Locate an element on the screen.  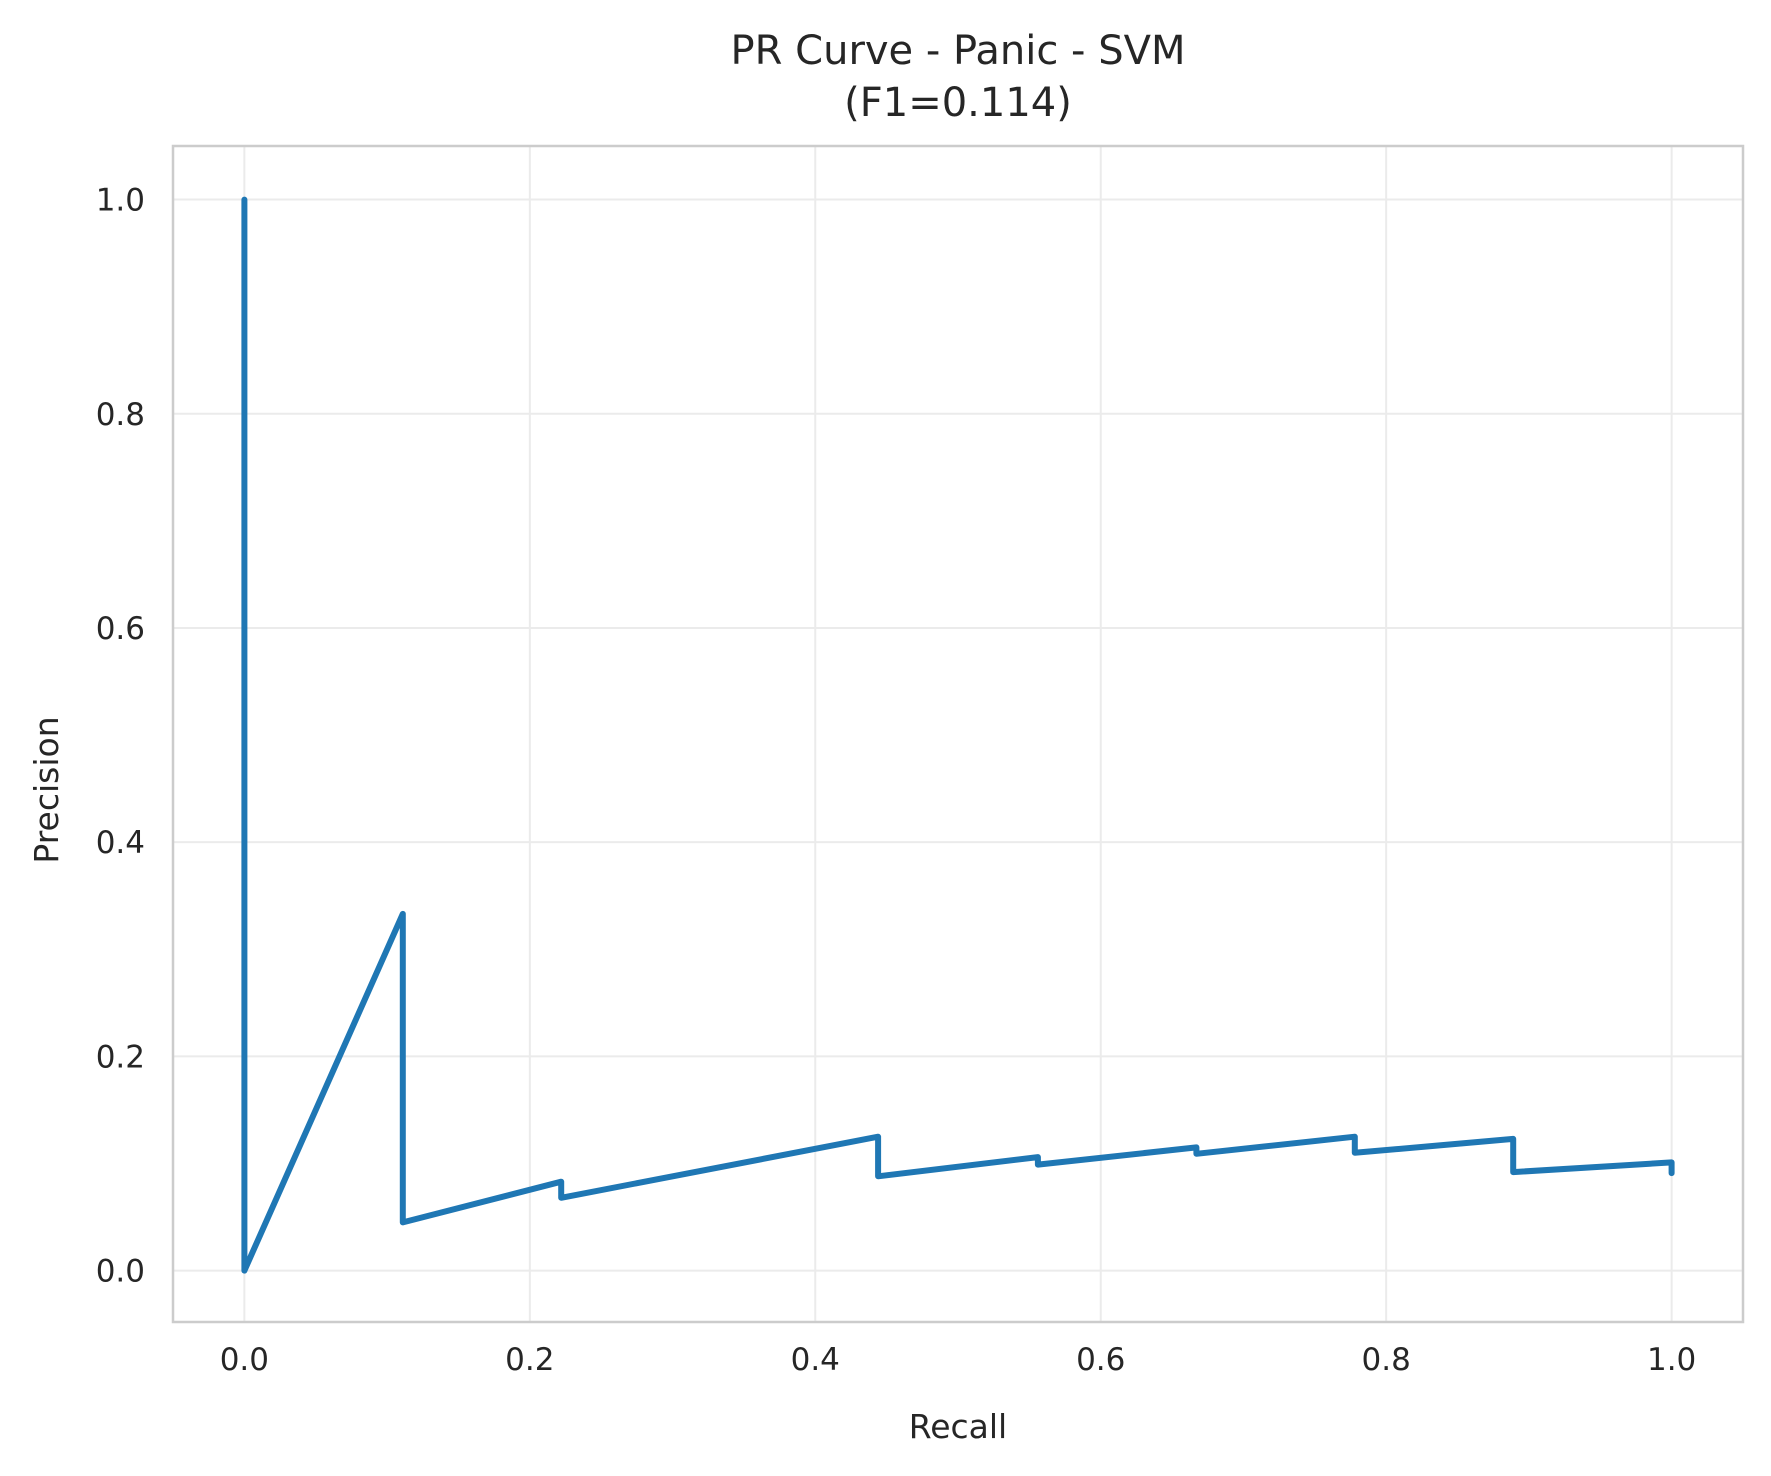
y-tick-label: 0.0 is located at coordinates (120, 1272).